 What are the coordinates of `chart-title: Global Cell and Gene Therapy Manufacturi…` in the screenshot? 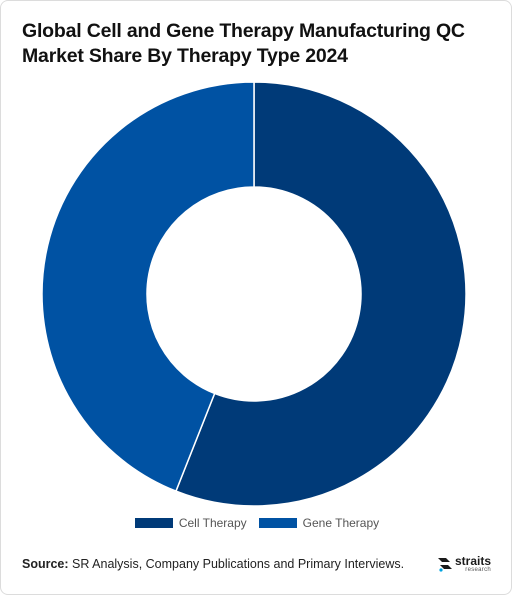 It's located at (257, 44).